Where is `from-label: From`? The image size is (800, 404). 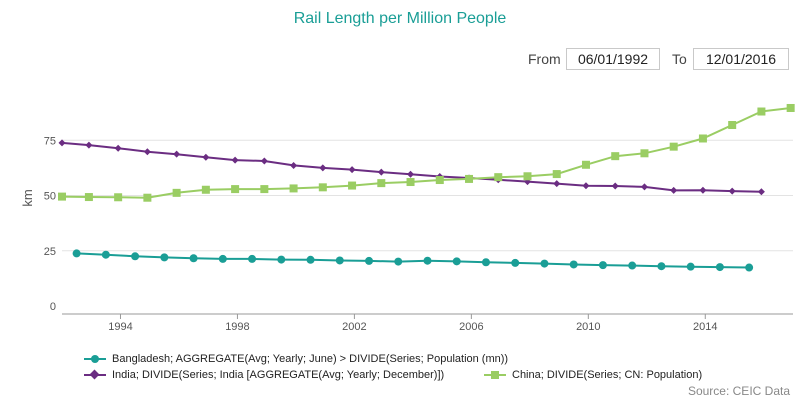 from-label: From is located at coordinates (544, 59).